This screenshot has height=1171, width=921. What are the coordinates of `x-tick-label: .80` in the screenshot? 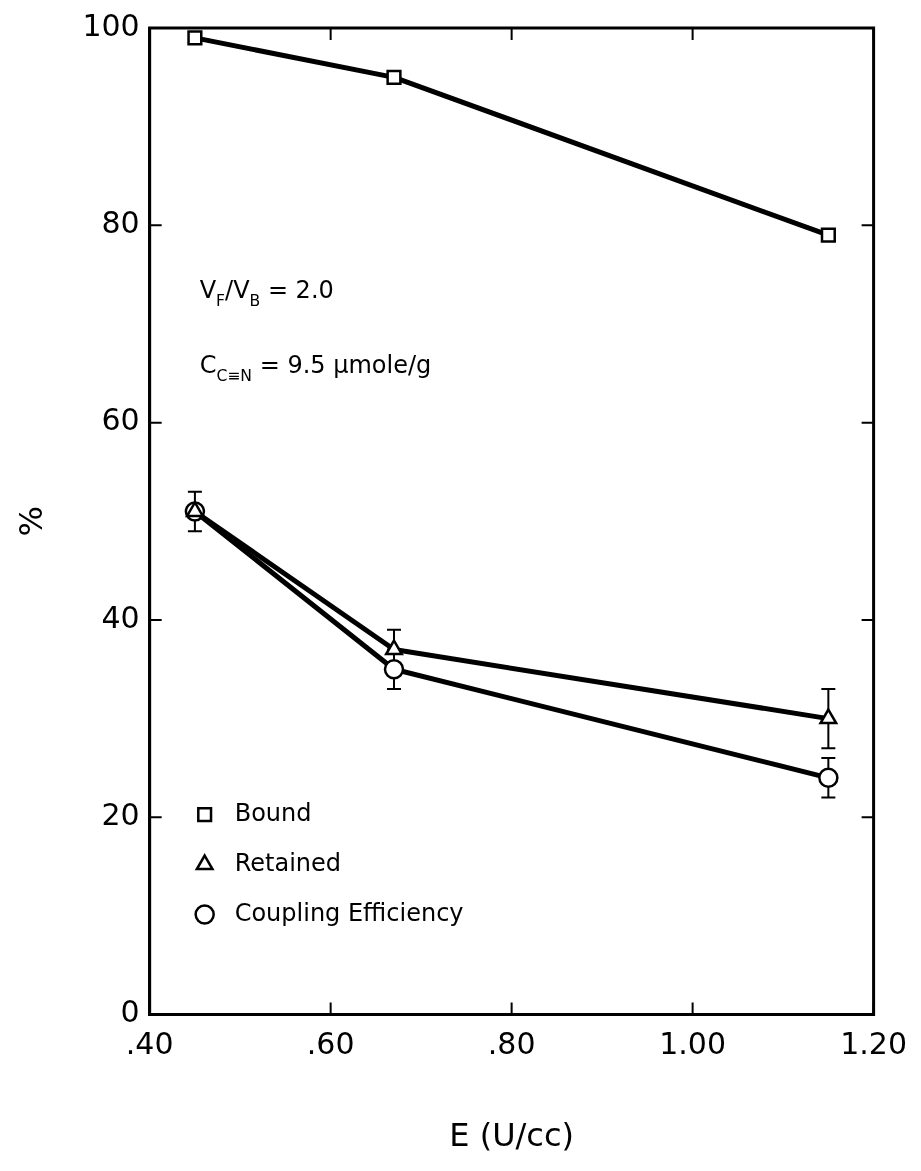 It's located at (511, 1044).